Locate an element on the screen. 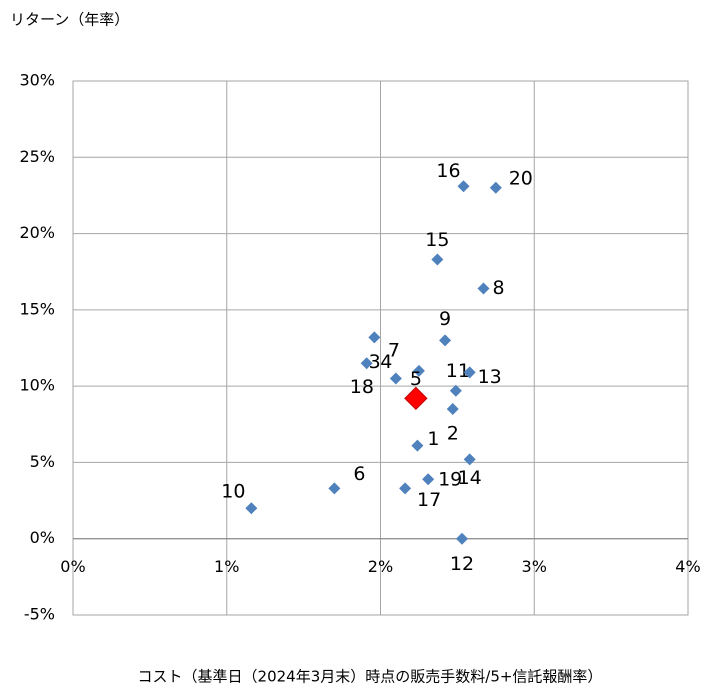 This screenshot has height=700, width=719. y-tick-label: 15% is located at coordinates (37, 308).